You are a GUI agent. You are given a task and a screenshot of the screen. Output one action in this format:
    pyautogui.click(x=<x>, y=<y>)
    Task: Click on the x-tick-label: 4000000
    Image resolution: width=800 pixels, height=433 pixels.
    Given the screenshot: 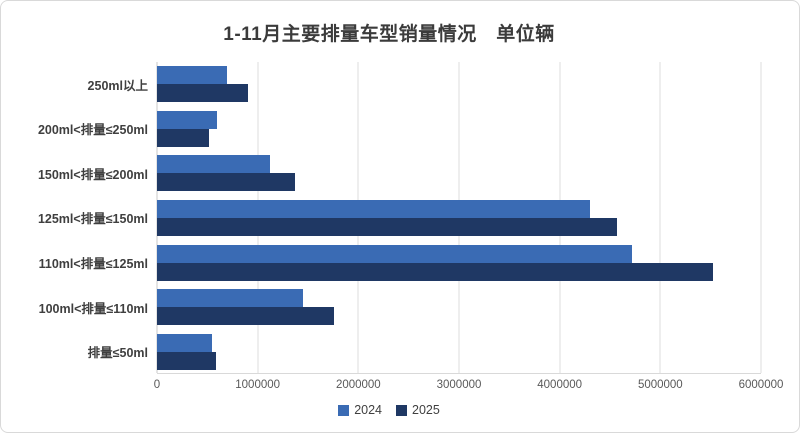 What is the action you would take?
    pyautogui.click(x=560, y=385)
    